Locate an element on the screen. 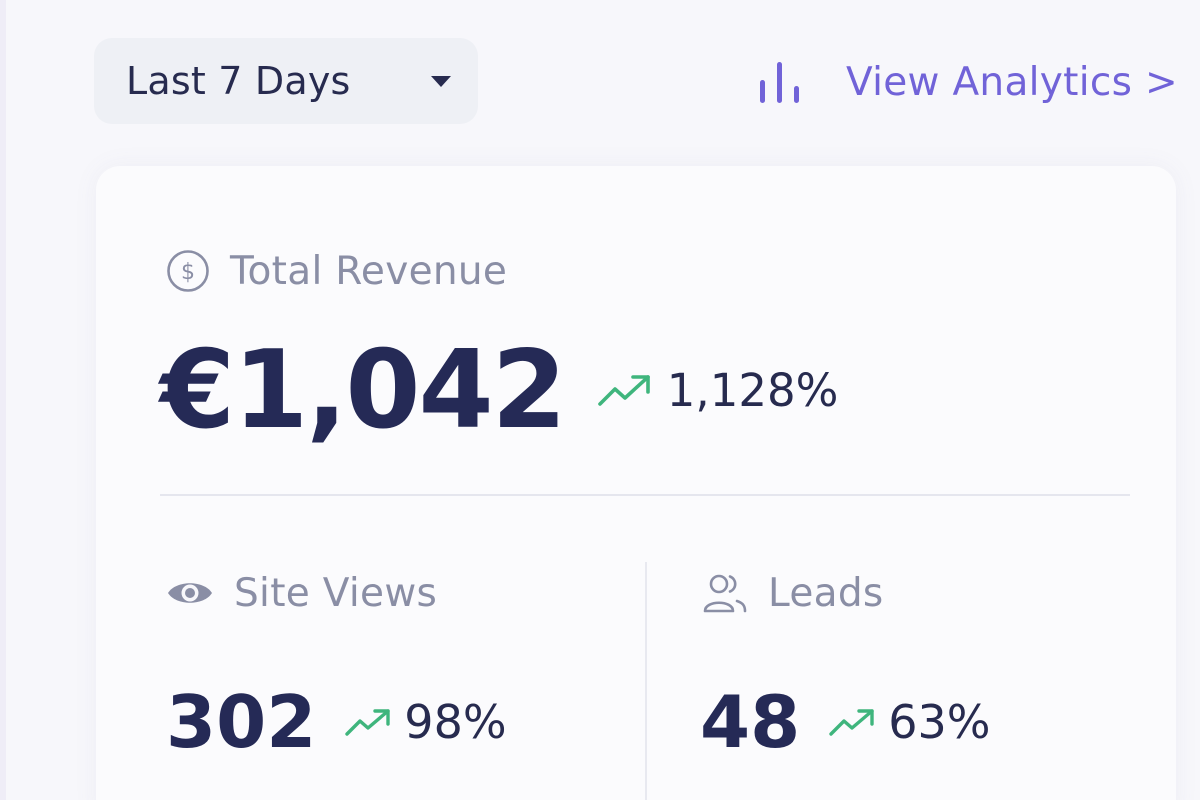 The image size is (1200, 800). left-edge-strip is located at coordinates (3, 400).